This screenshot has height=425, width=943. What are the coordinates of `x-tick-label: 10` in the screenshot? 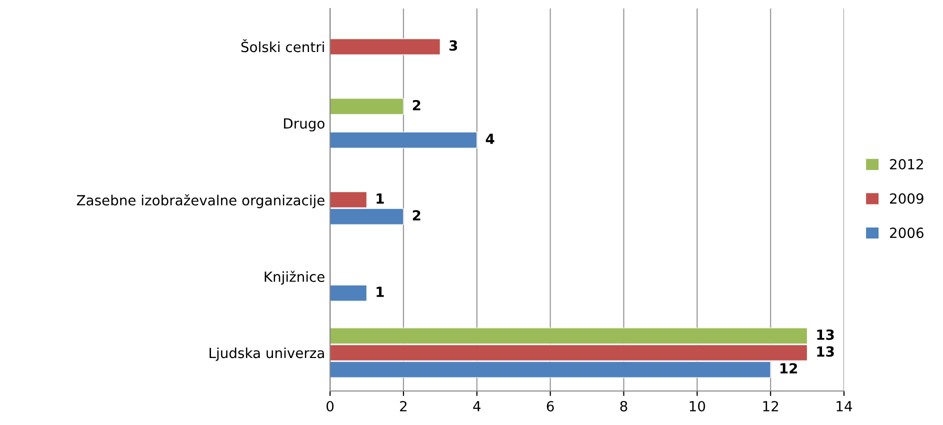 It's located at (698, 406).